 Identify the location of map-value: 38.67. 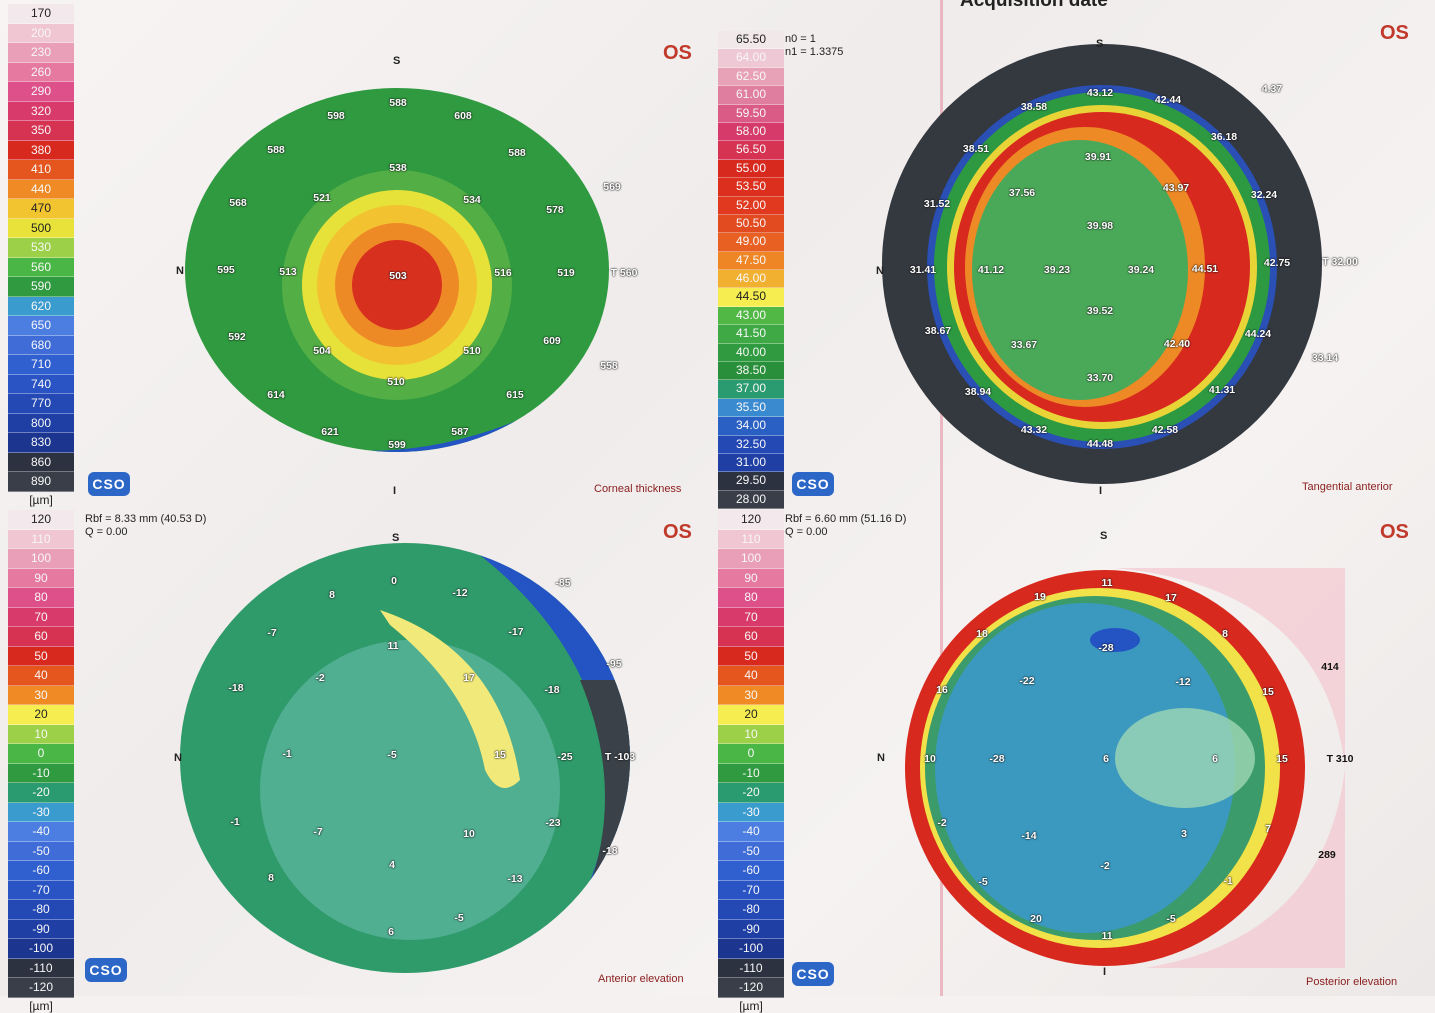
(938, 331).